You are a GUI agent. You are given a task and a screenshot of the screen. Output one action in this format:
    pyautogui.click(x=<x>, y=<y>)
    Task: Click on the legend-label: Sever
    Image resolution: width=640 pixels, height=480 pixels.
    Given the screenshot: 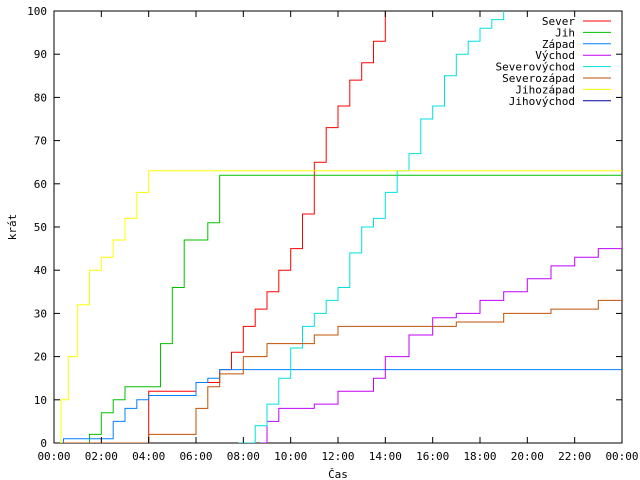 What is the action you would take?
    pyautogui.click(x=558, y=21)
    